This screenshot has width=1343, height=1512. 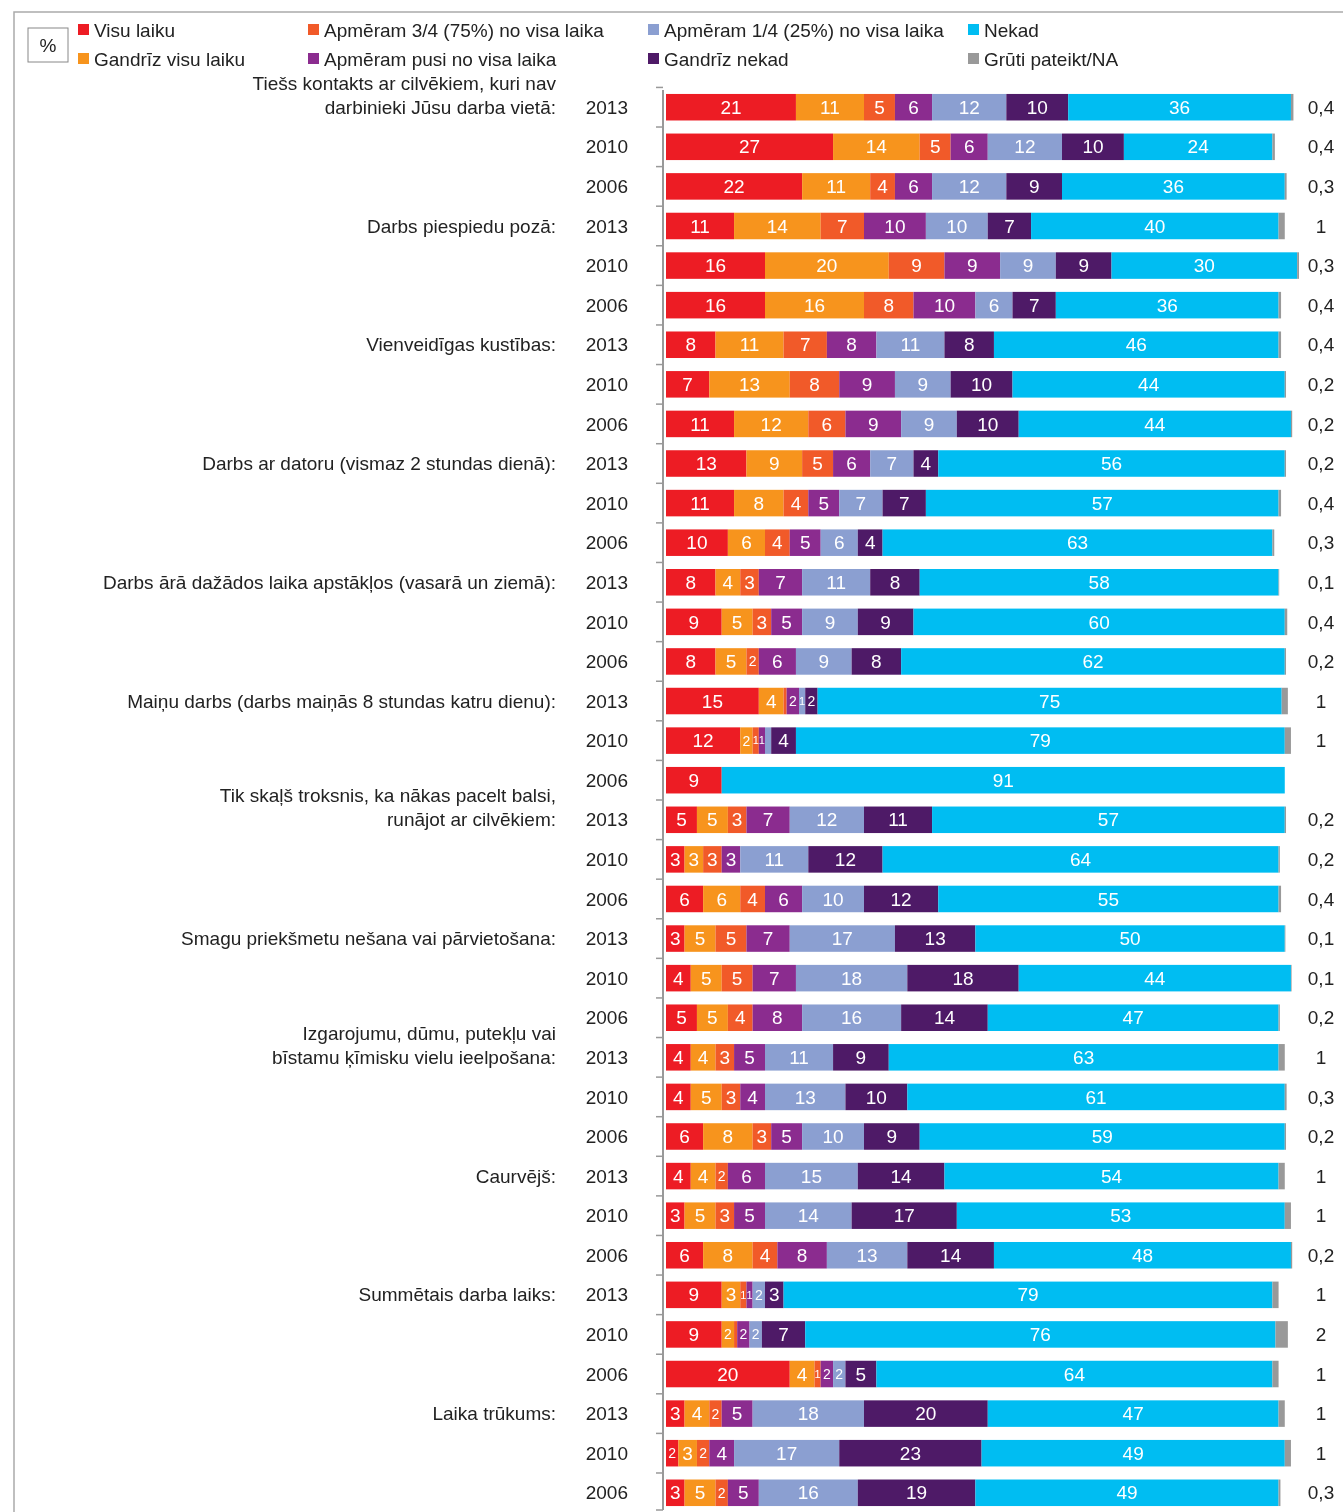 I want to click on data-label: 91, so click(x=1003, y=780).